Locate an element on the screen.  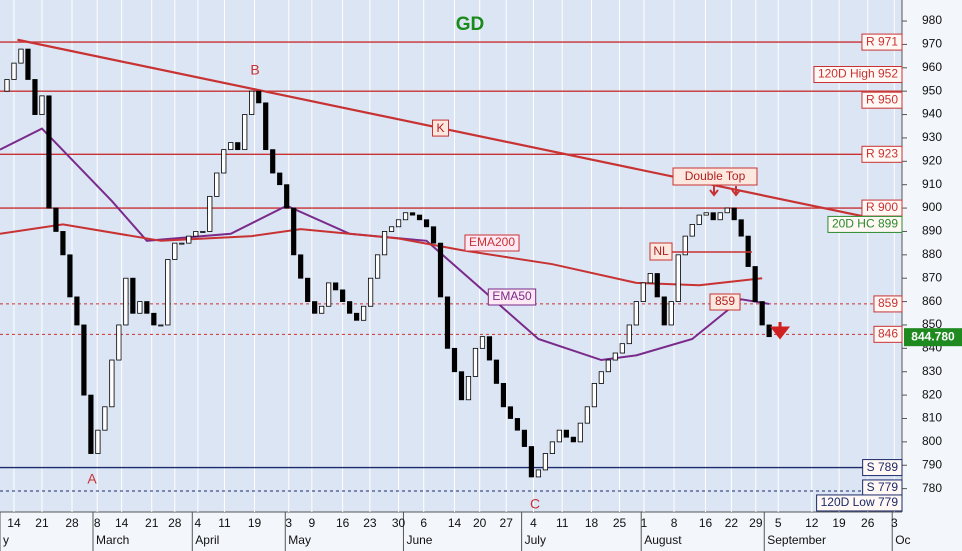
x-tick-label: 9 is located at coordinates (312, 523).